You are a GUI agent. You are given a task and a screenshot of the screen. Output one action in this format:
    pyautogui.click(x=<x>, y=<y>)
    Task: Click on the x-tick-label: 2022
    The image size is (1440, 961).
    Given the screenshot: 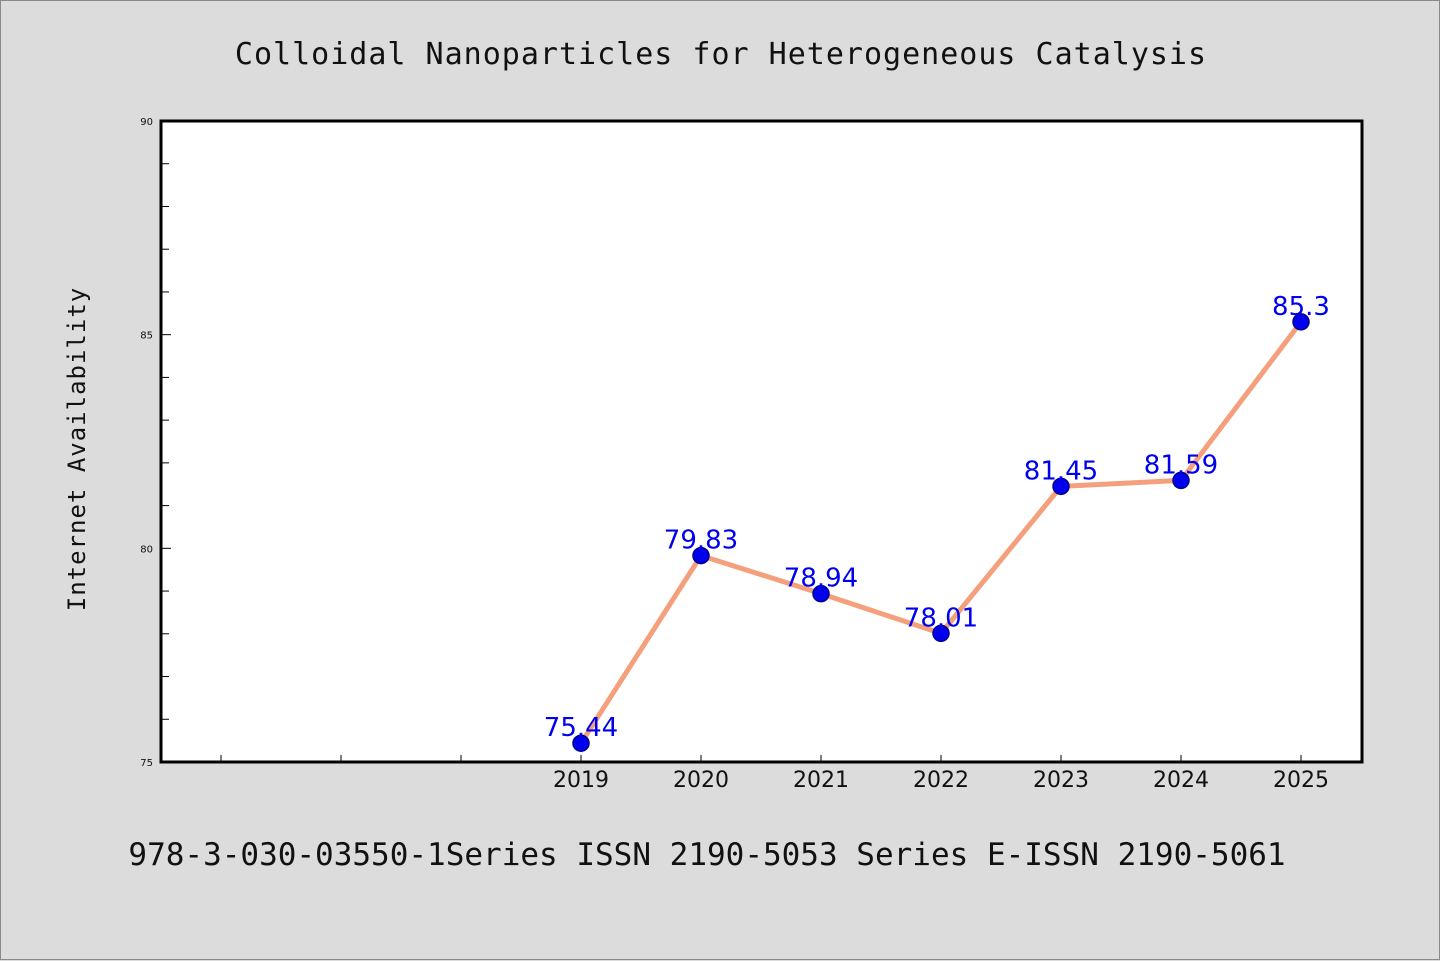 What is the action you would take?
    pyautogui.click(x=941, y=780)
    